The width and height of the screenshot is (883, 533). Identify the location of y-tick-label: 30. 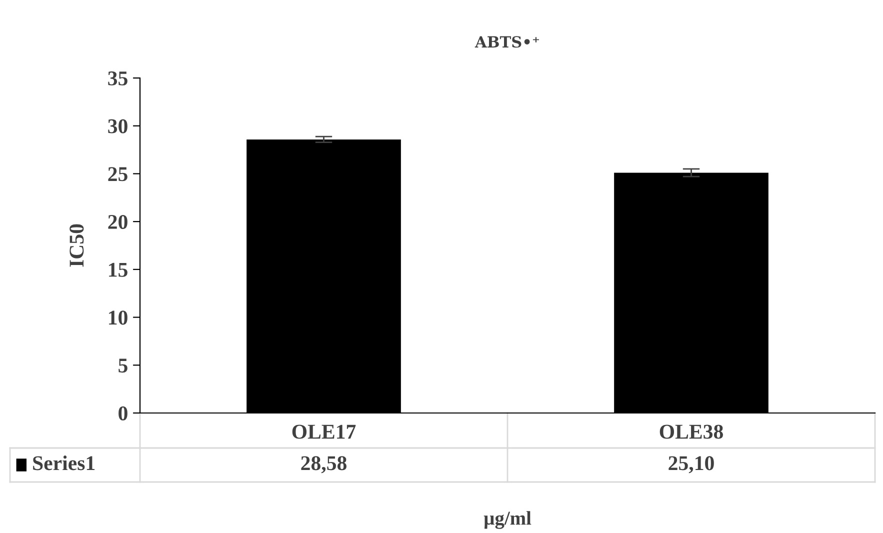
(118, 126).